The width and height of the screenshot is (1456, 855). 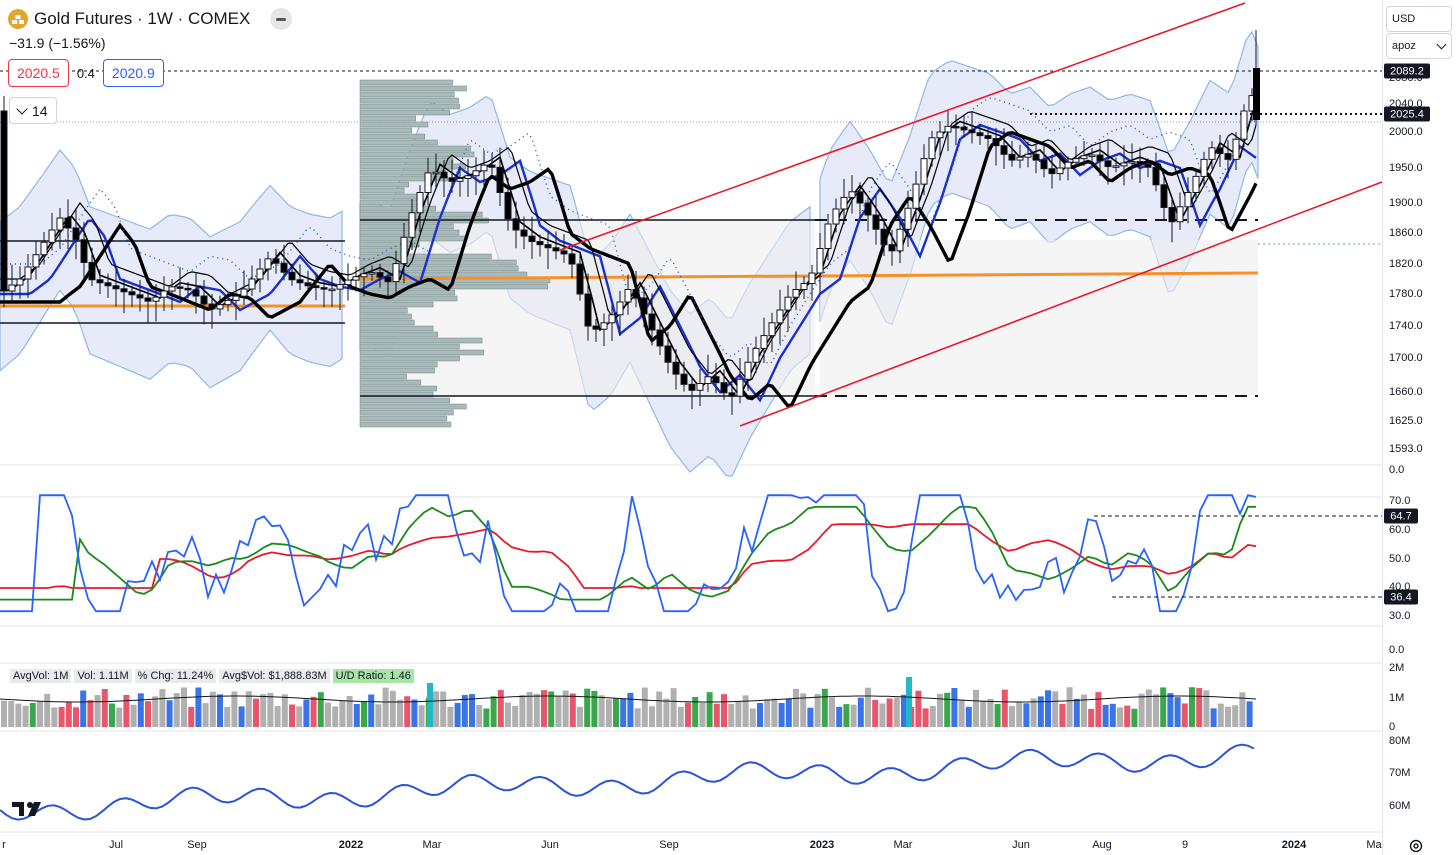 I want to click on buy-button: 2020.9, so click(x=133, y=73).